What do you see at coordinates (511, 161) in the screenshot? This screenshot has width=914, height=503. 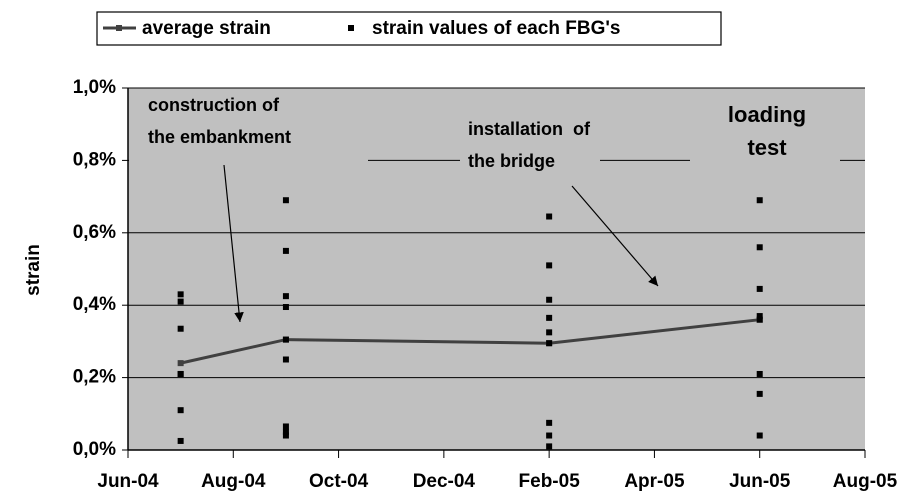 I see `annotation: the bridge` at bounding box center [511, 161].